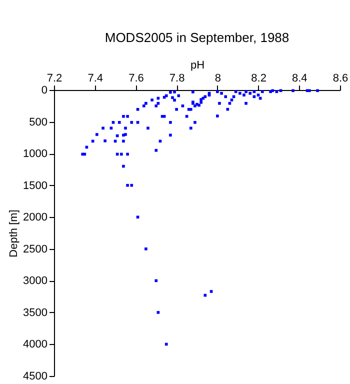 The height and width of the screenshot is (384, 350). What do you see at coordinates (258, 78) in the screenshot?
I see `x-tick-label: 8.2` at bounding box center [258, 78].